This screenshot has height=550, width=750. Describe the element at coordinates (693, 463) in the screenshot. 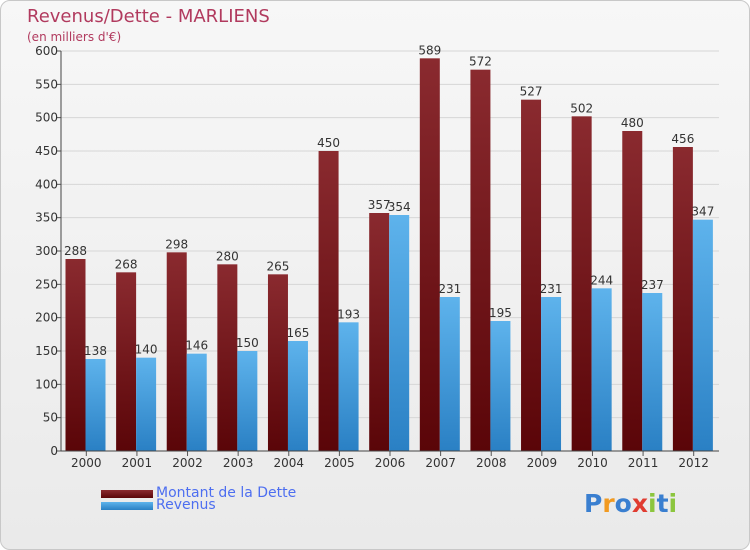

I see `x-tick-label: 2012` at that location.